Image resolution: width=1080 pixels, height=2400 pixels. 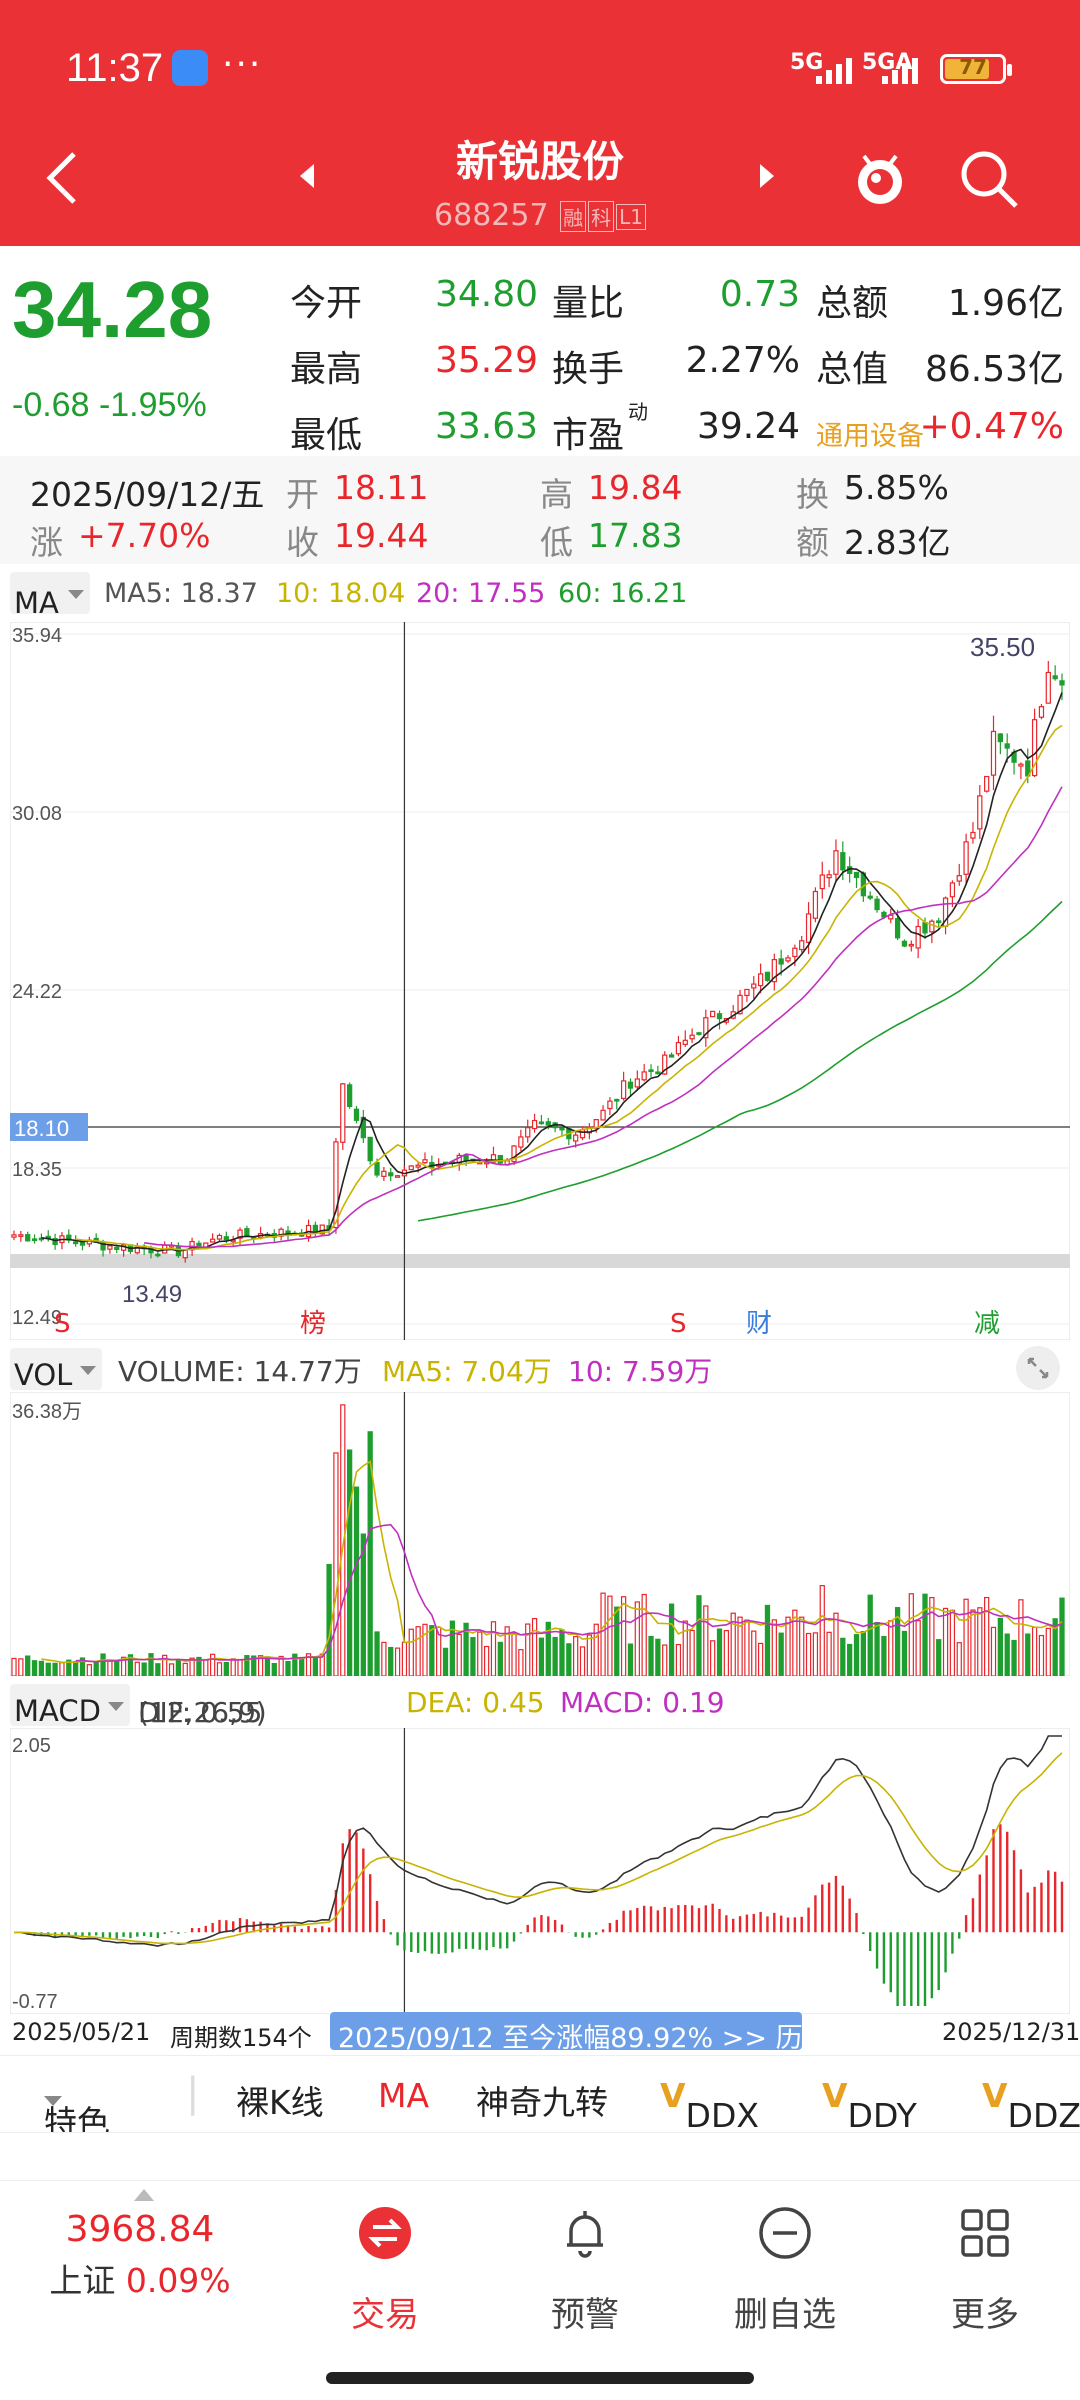 I want to click on bottom-tab-bar: 3968.84 上证 0.09% 交易 预警 删自选 更多, so click(x=540, y=2280).